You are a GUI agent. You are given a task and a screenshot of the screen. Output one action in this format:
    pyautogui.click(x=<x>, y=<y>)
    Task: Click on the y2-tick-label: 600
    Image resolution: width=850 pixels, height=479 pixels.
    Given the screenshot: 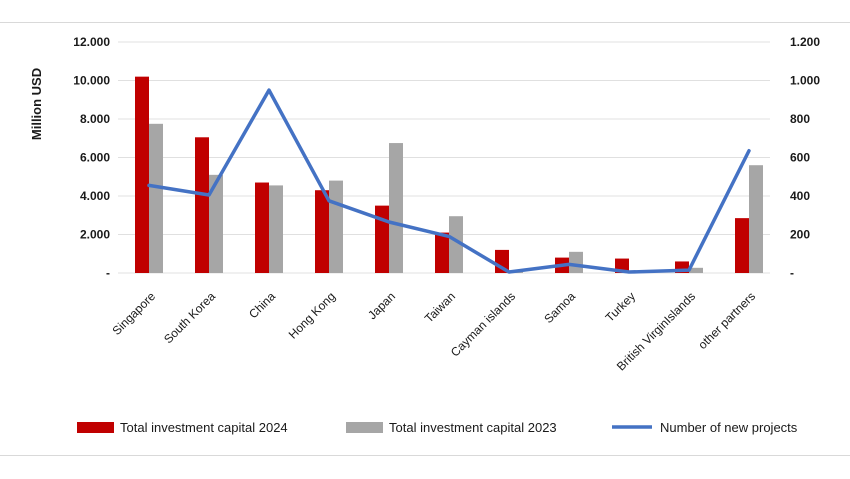 What is the action you would take?
    pyautogui.click(x=800, y=158)
    